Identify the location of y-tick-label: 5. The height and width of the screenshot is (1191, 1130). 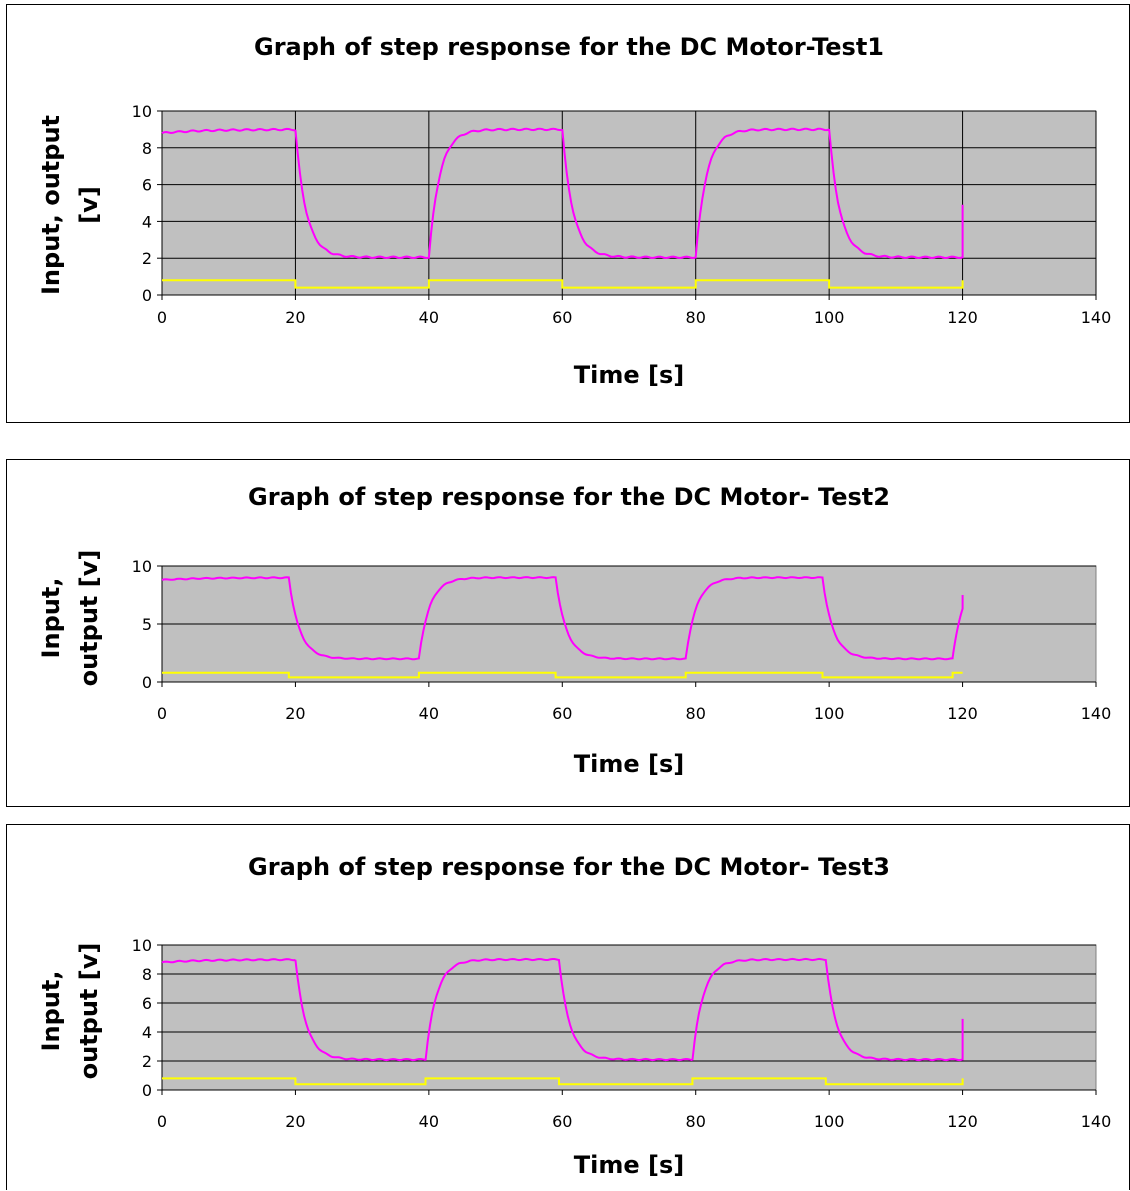
(147, 624).